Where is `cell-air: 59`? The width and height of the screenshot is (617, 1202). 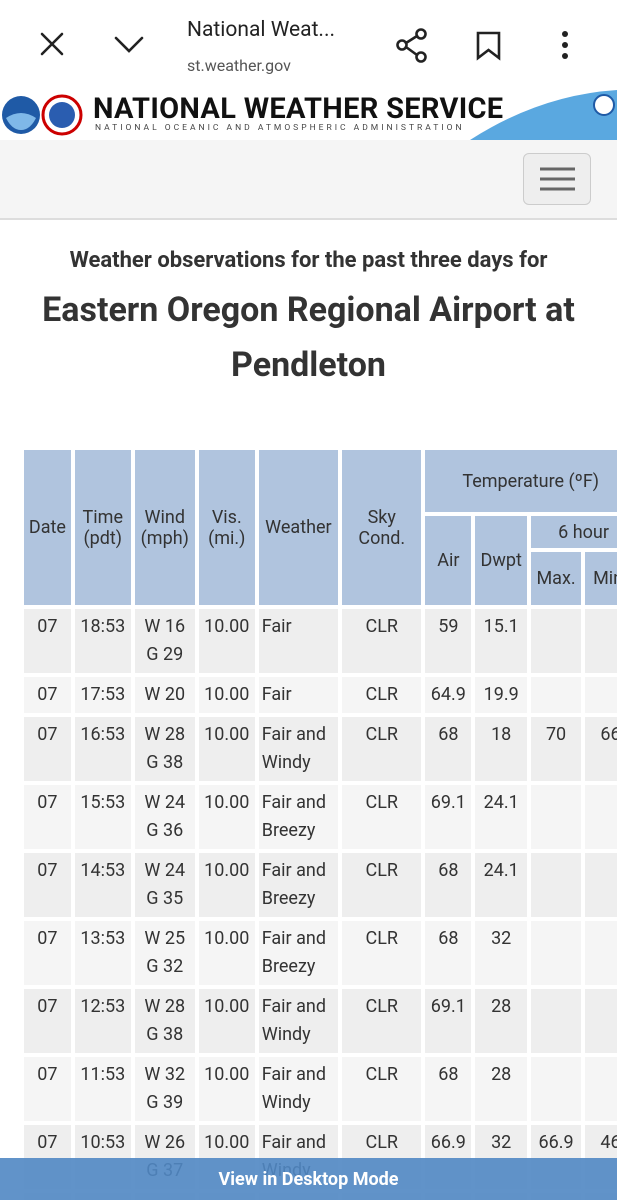 cell-air: 59 is located at coordinates (448, 641).